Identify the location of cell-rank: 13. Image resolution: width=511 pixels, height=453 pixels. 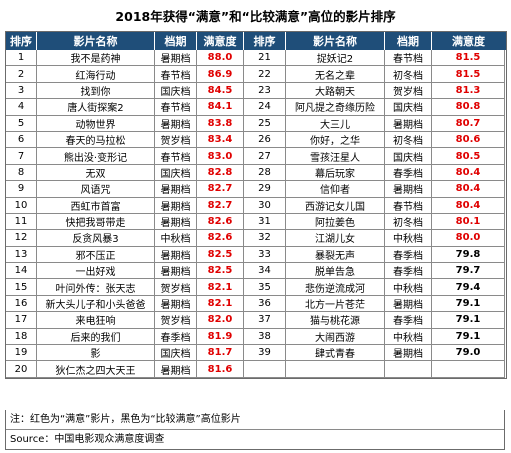
(21, 255).